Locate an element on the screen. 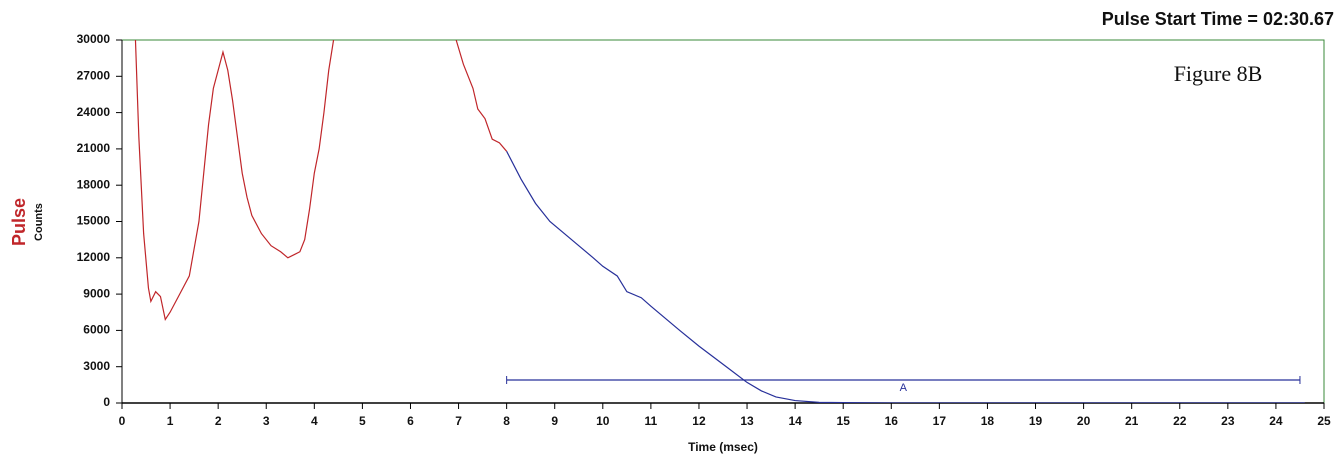  figure-label: Figure 8B is located at coordinates (1218, 73).